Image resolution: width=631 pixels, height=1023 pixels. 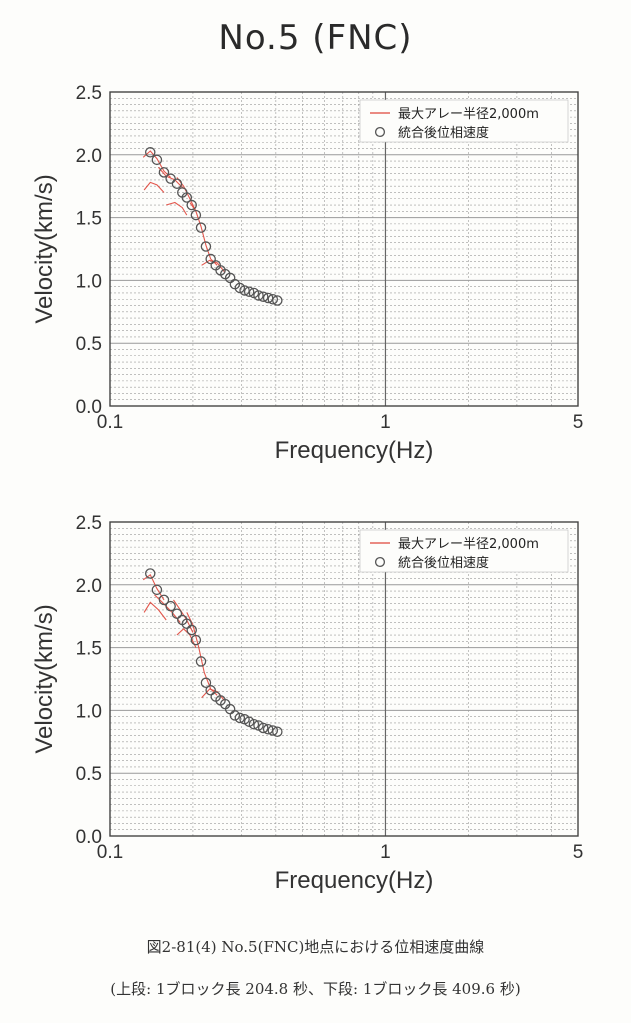 What do you see at coordinates (315, 38) in the screenshot?
I see `page-title: No.5 (FNC)` at bounding box center [315, 38].